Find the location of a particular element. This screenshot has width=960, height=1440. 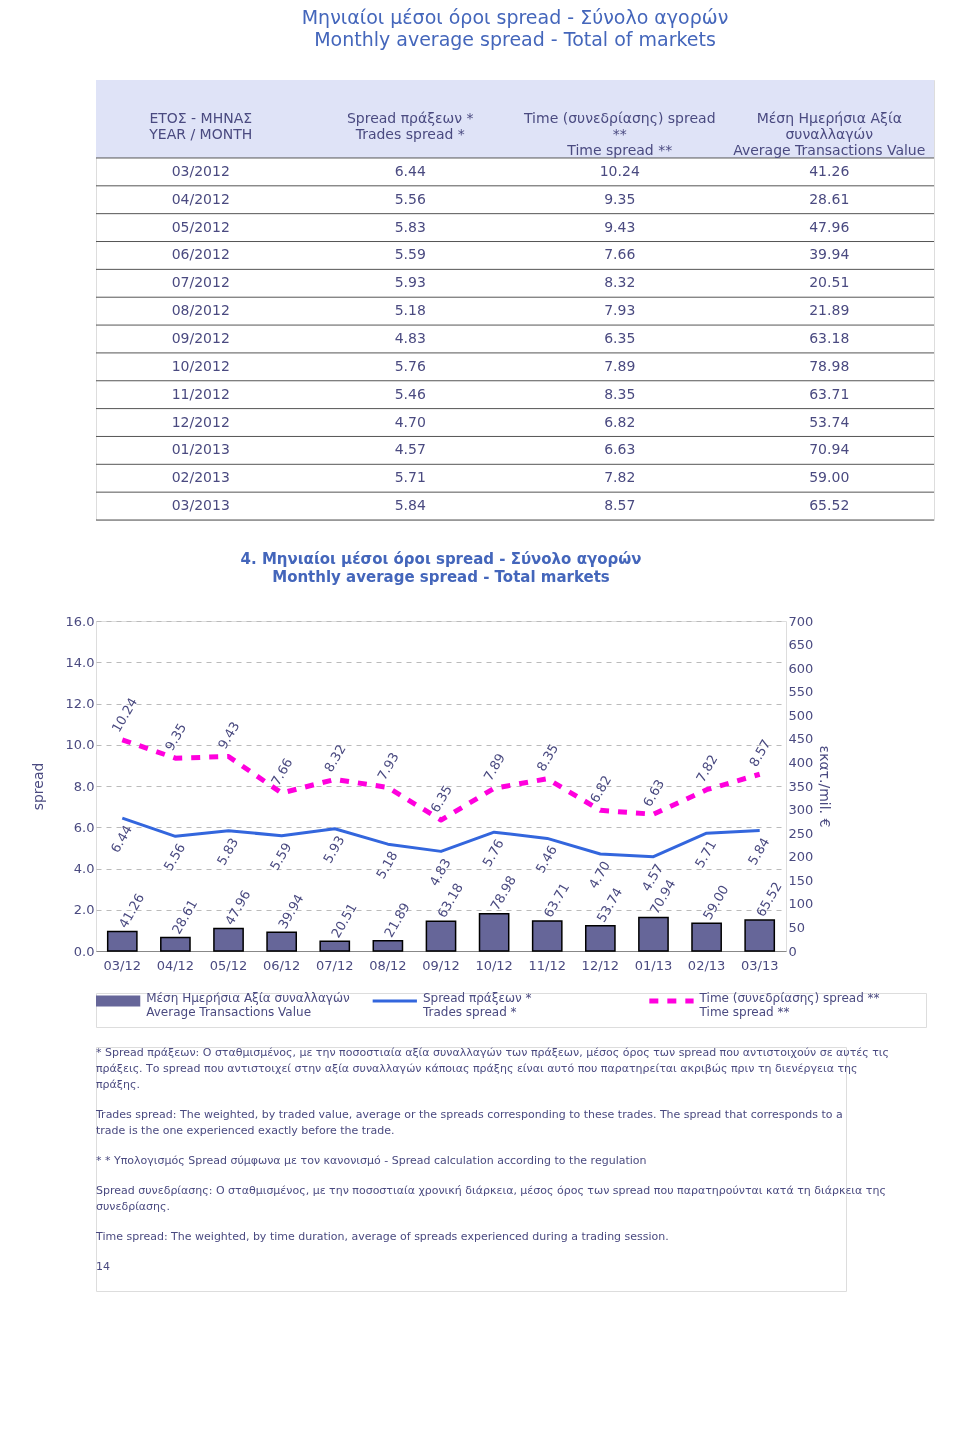

y2-tick-label: 600 is located at coordinates (801, 668).